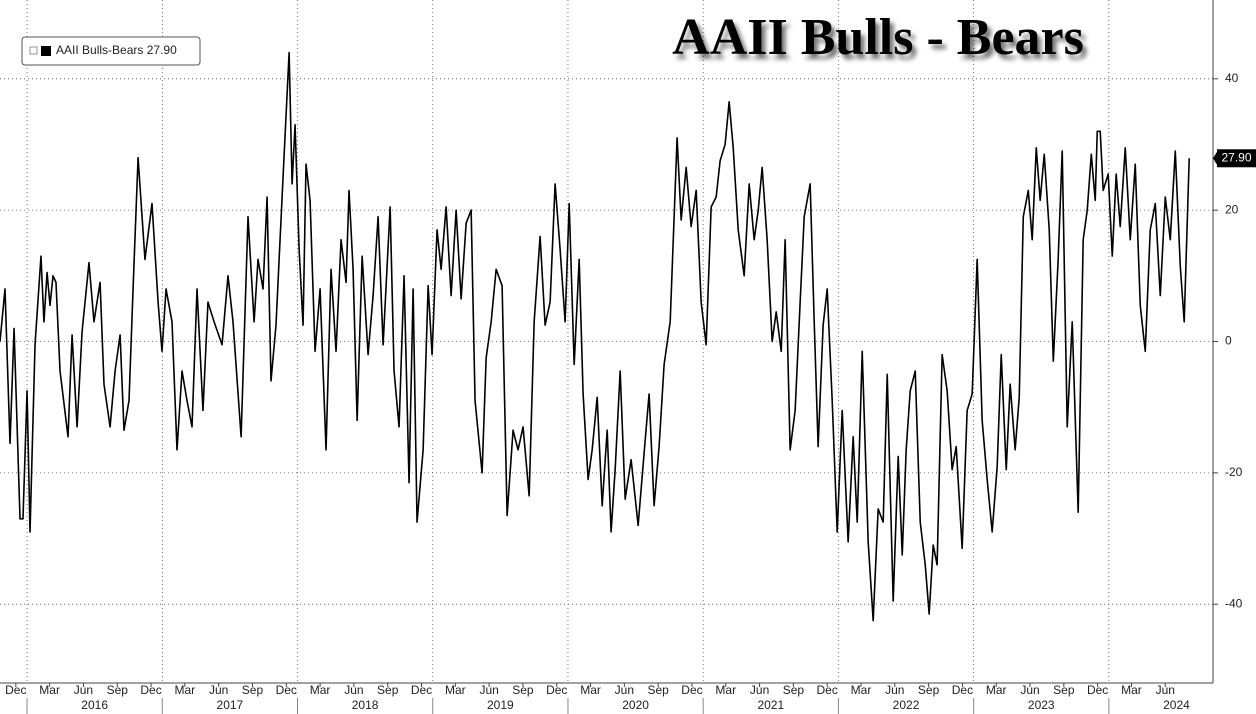 Image resolution: width=1256 pixels, height=714 pixels. What do you see at coordinates (1176, 705) in the screenshot?
I see `year-label: 2024` at bounding box center [1176, 705].